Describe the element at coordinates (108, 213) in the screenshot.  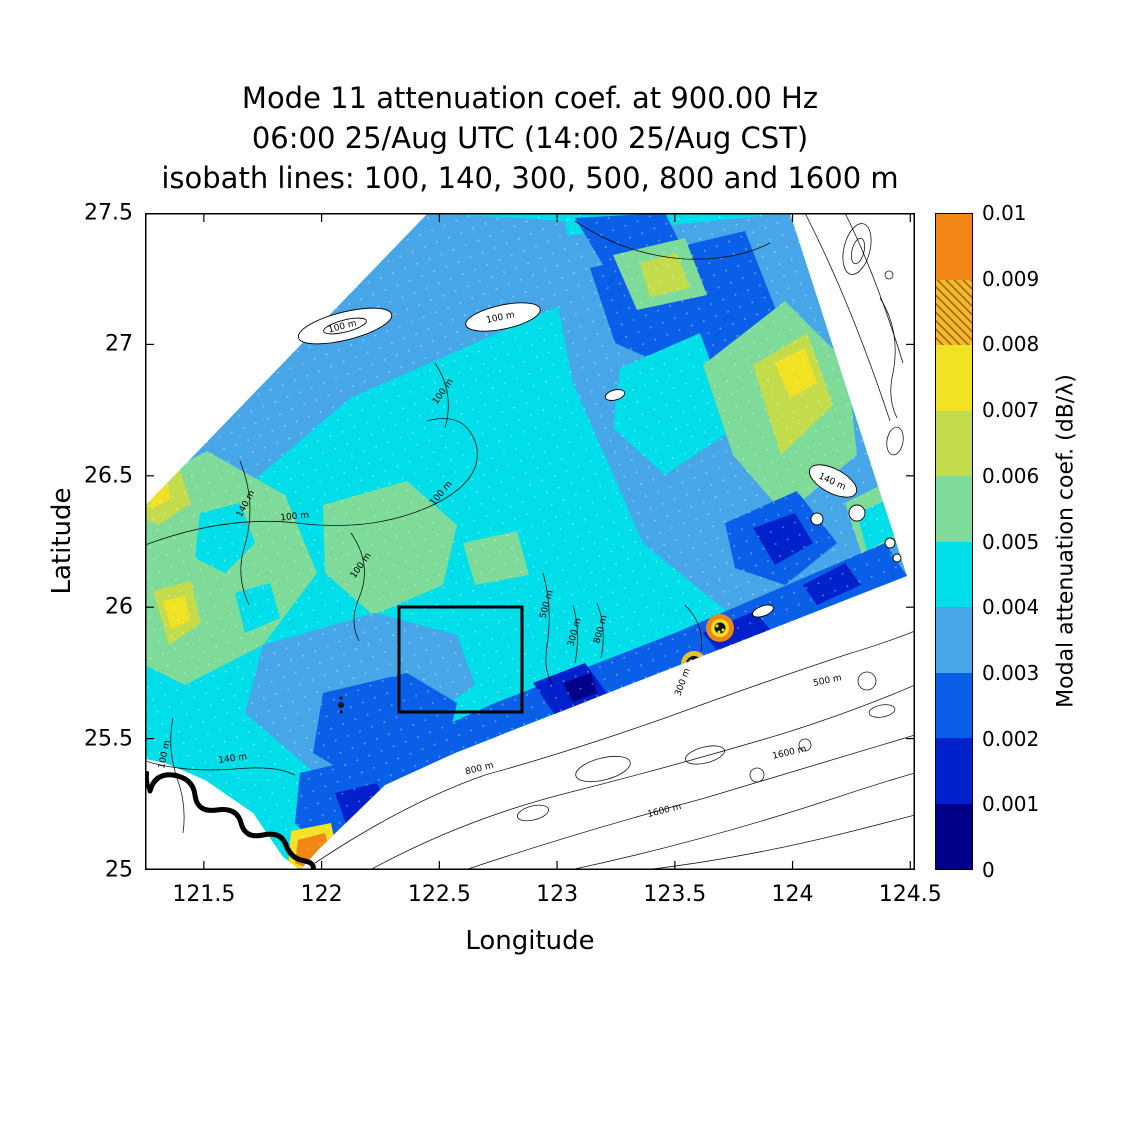
I see `y-tick-label: 27.5` at that location.